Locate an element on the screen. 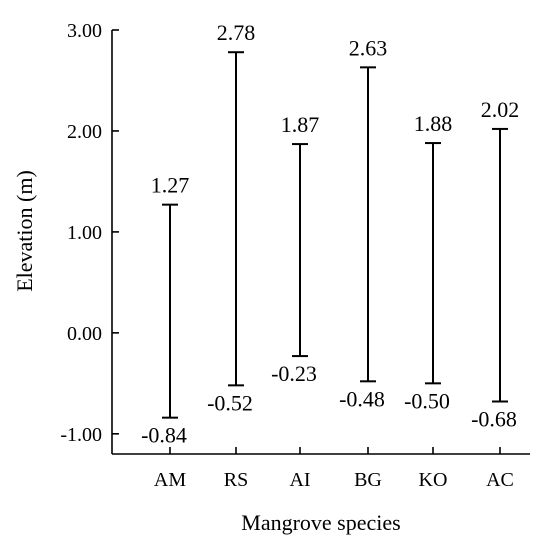 This screenshot has width=550, height=548. range-bar-bg: 2.63 -0.48 is located at coordinates (363, 223).